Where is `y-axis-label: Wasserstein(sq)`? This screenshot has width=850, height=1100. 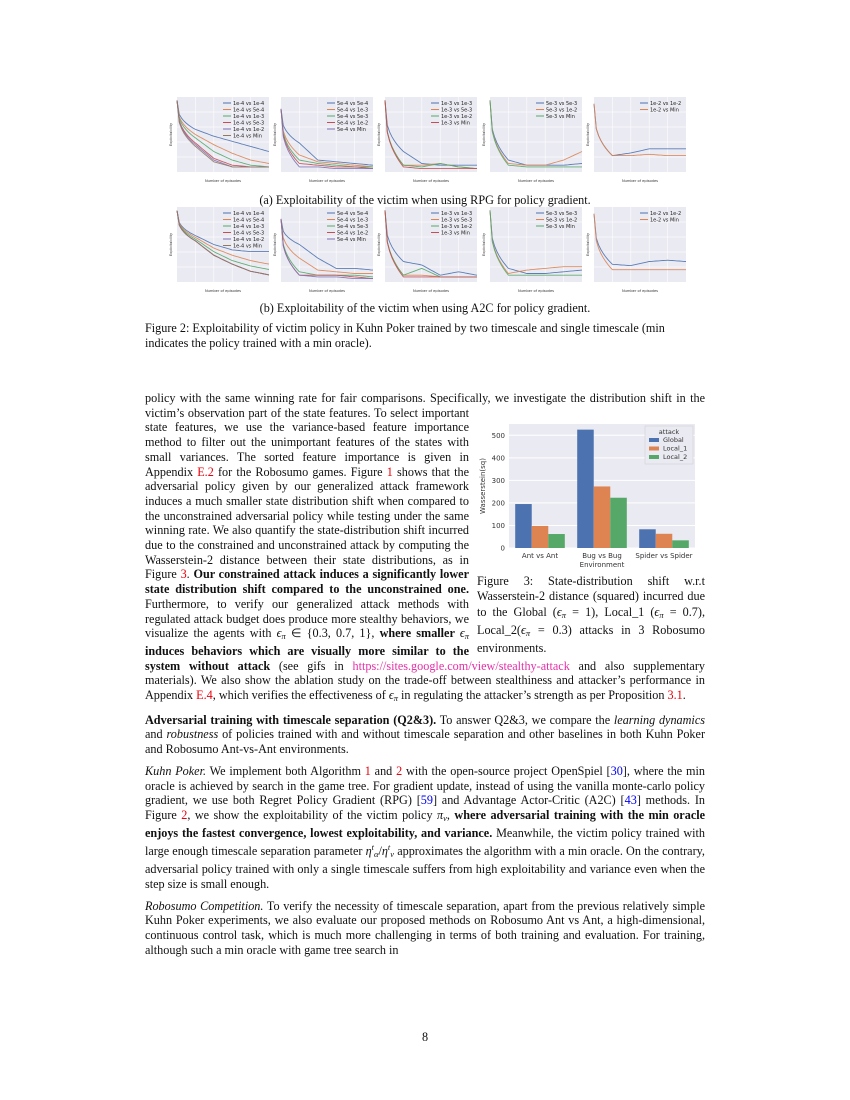
y-axis-label: Wasserstein(sq) is located at coordinates (483, 486).